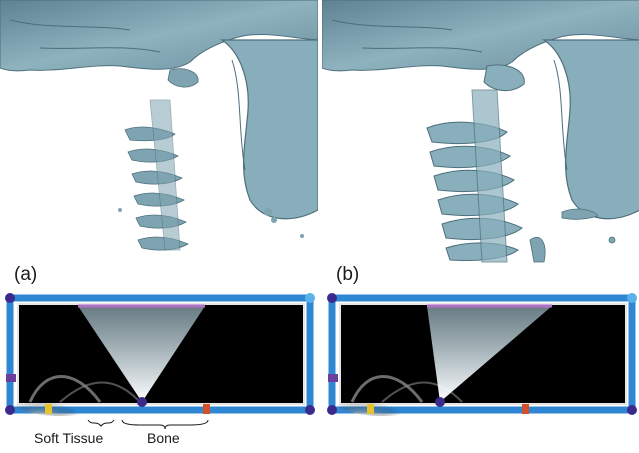 This screenshot has height=453, width=639. What do you see at coordinates (163, 438) in the screenshot?
I see `bone-label: Bone` at bounding box center [163, 438].